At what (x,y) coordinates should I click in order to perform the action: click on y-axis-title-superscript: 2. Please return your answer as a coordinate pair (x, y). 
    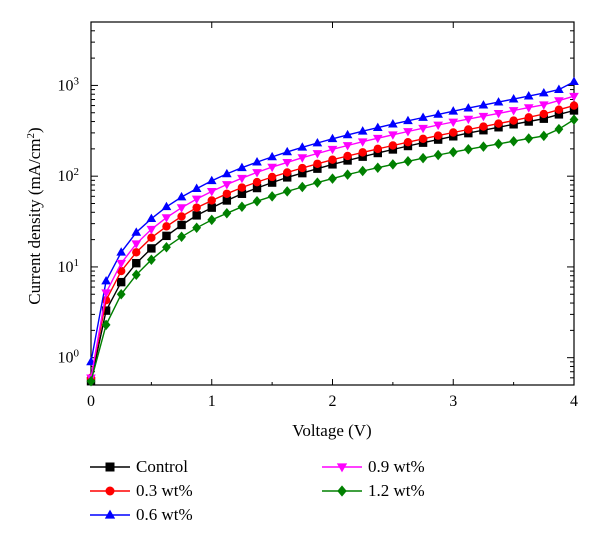
    Looking at the image, I should click on (31, 136).